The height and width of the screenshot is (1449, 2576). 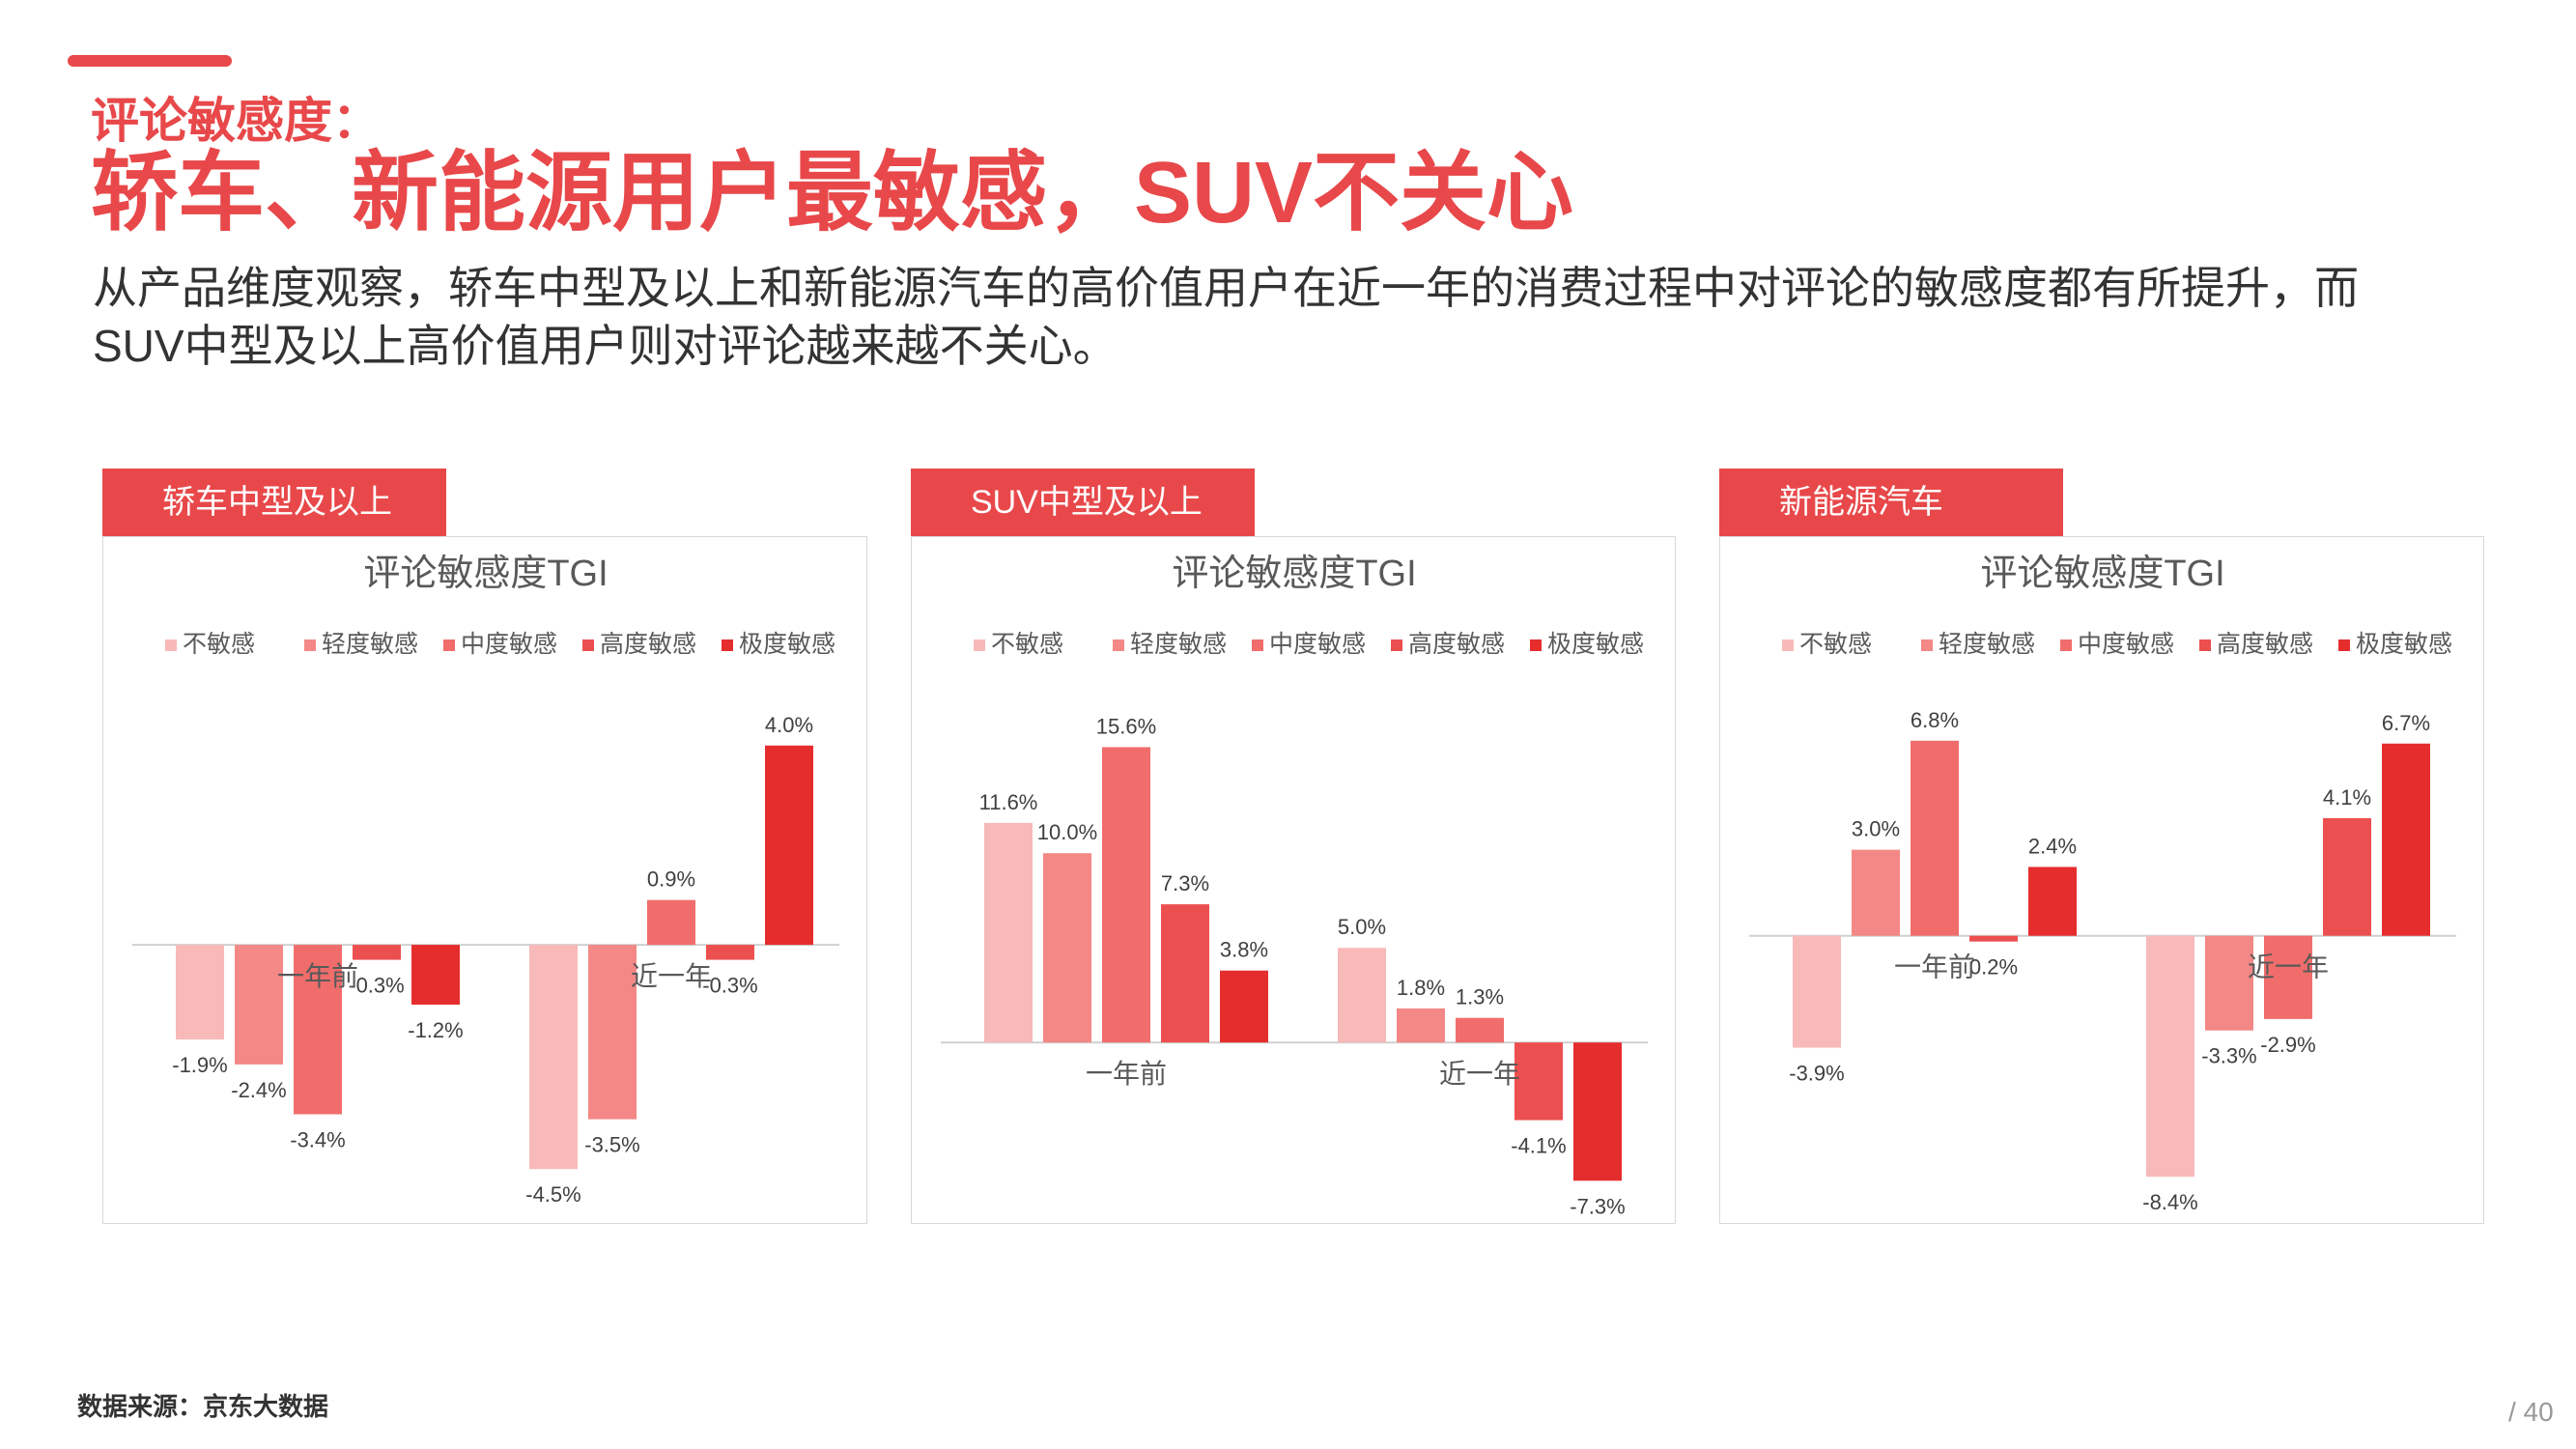 What do you see at coordinates (1538, 1146) in the screenshot?
I see `data-label: -4.1%` at bounding box center [1538, 1146].